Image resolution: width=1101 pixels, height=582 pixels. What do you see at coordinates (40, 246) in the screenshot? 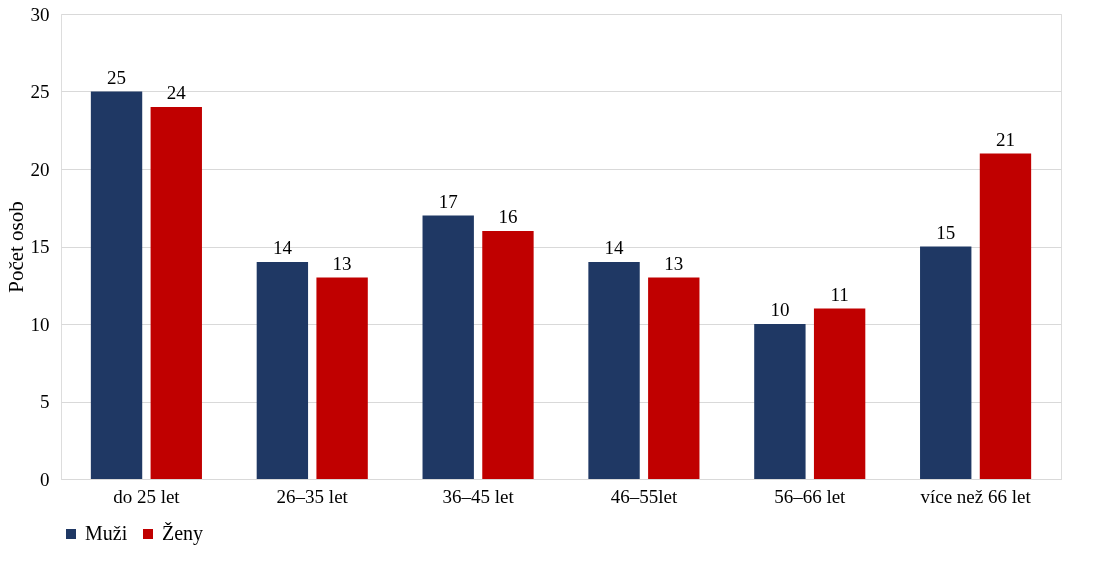
I see `y-tick-label: 15` at bounding box center [40, 246].